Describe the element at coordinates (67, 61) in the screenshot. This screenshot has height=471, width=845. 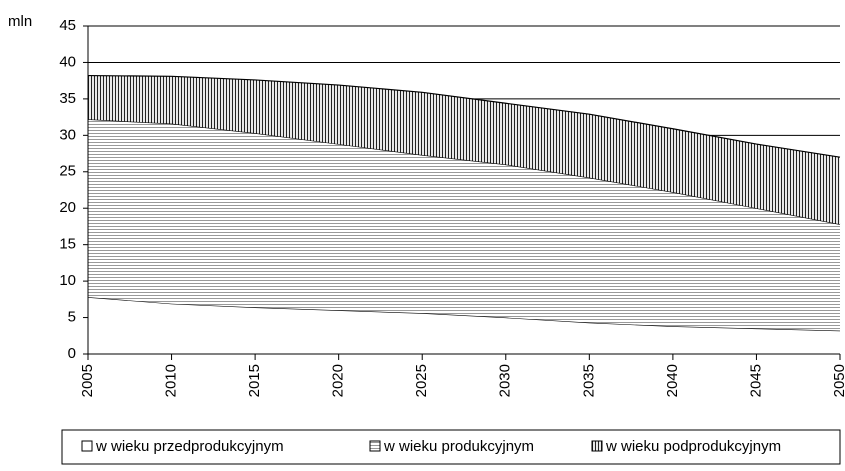
I see `y-tick-label: 40` at that location.